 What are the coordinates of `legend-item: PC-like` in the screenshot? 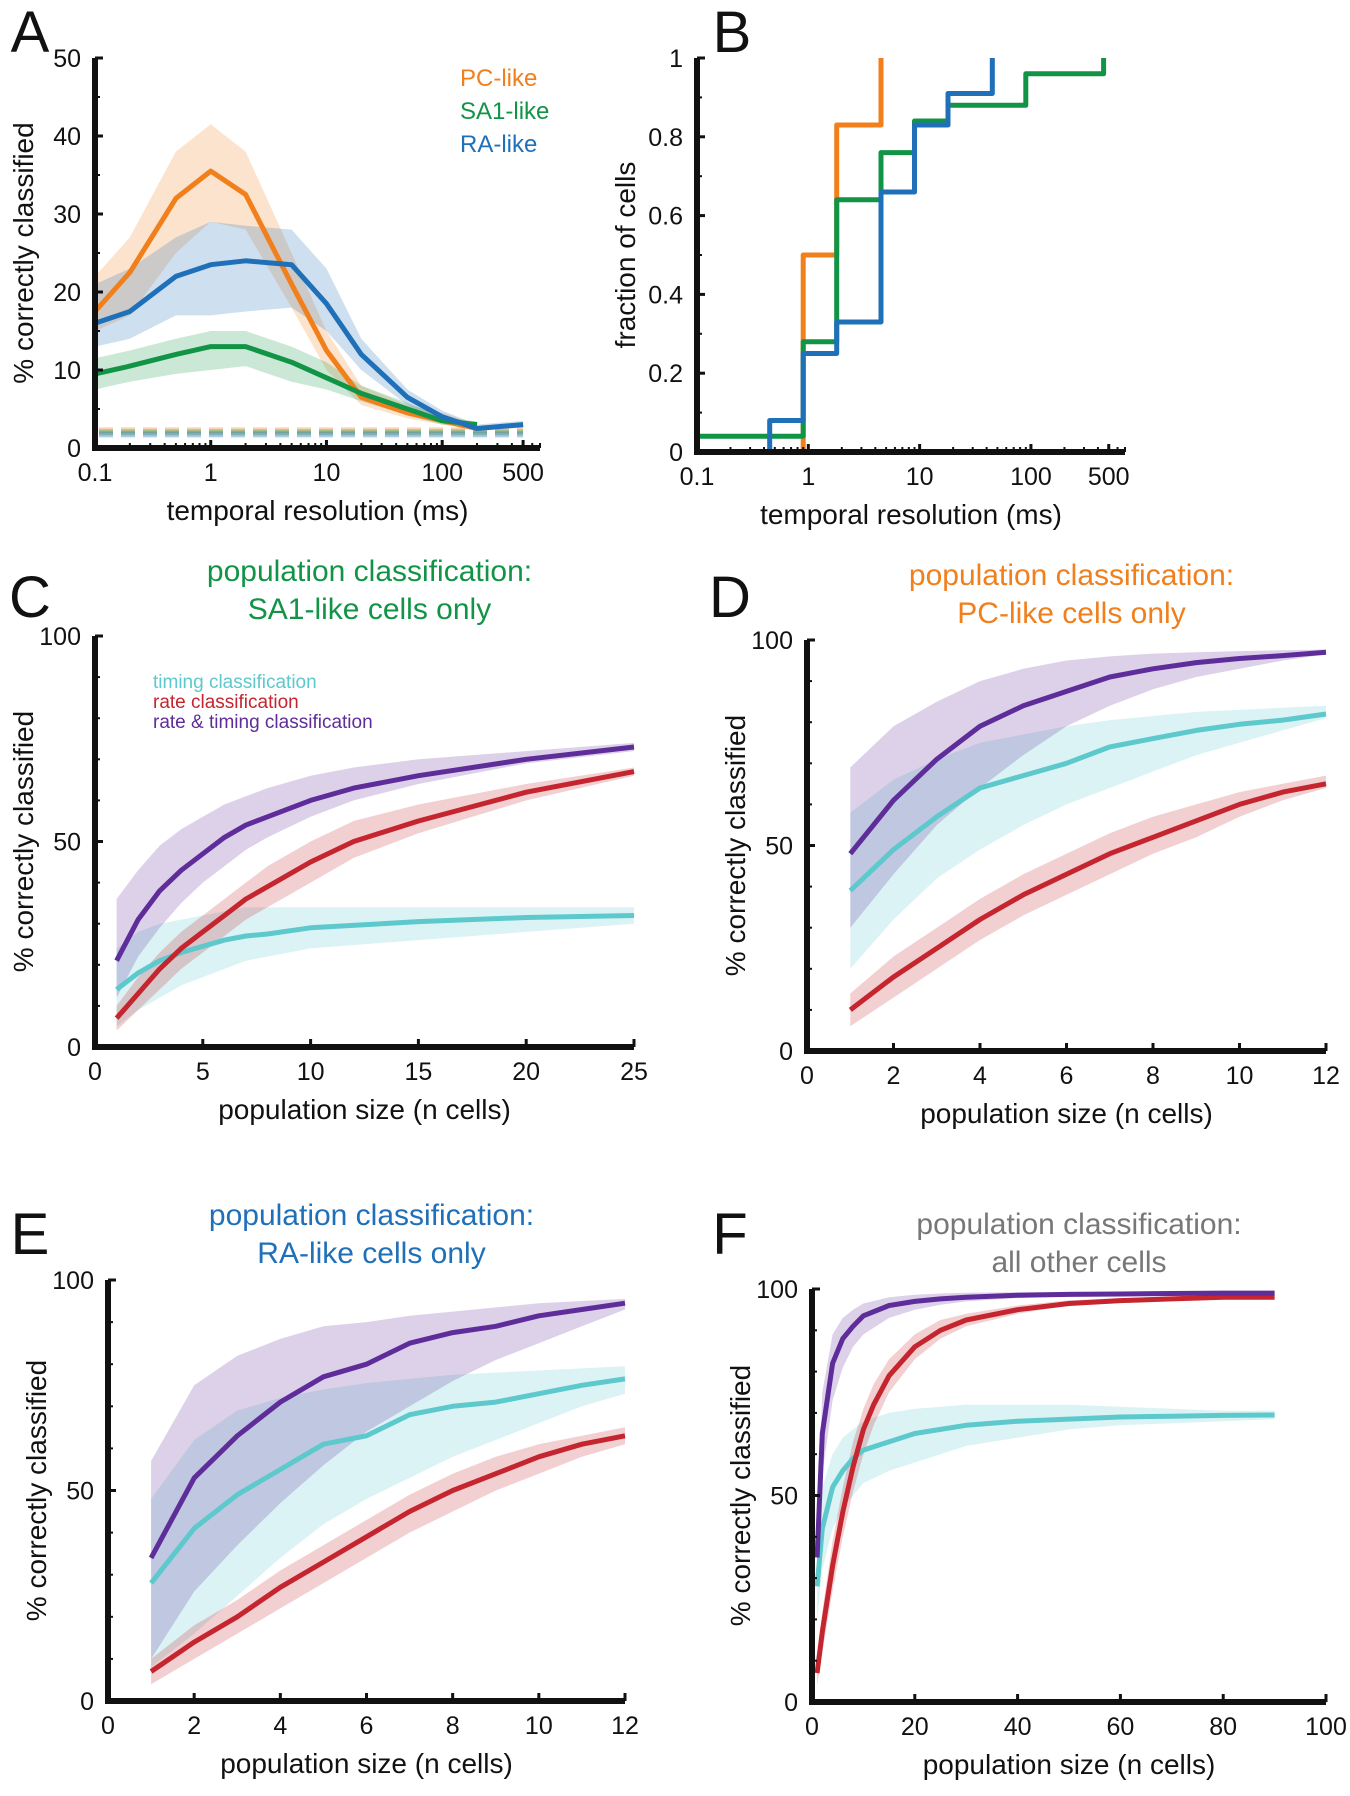 It's located at (498, 78).